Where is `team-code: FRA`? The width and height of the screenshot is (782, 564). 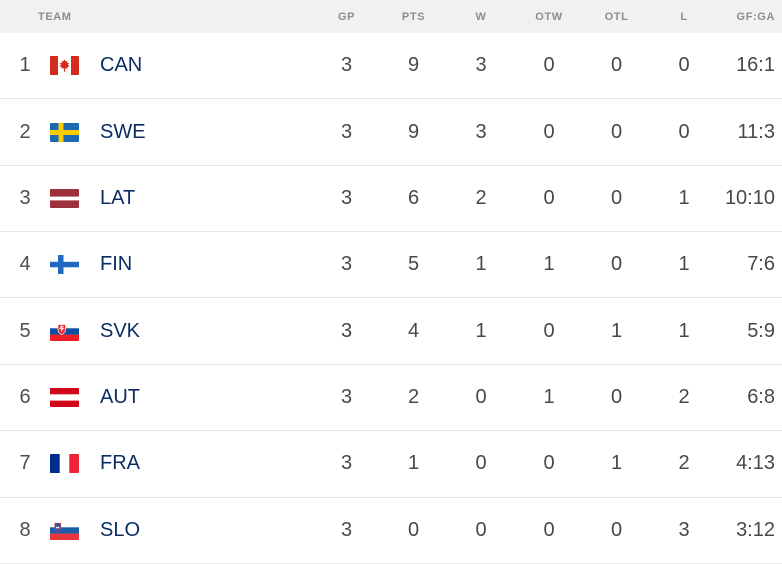
team-code: FRA is located at coordinates (120, 463).